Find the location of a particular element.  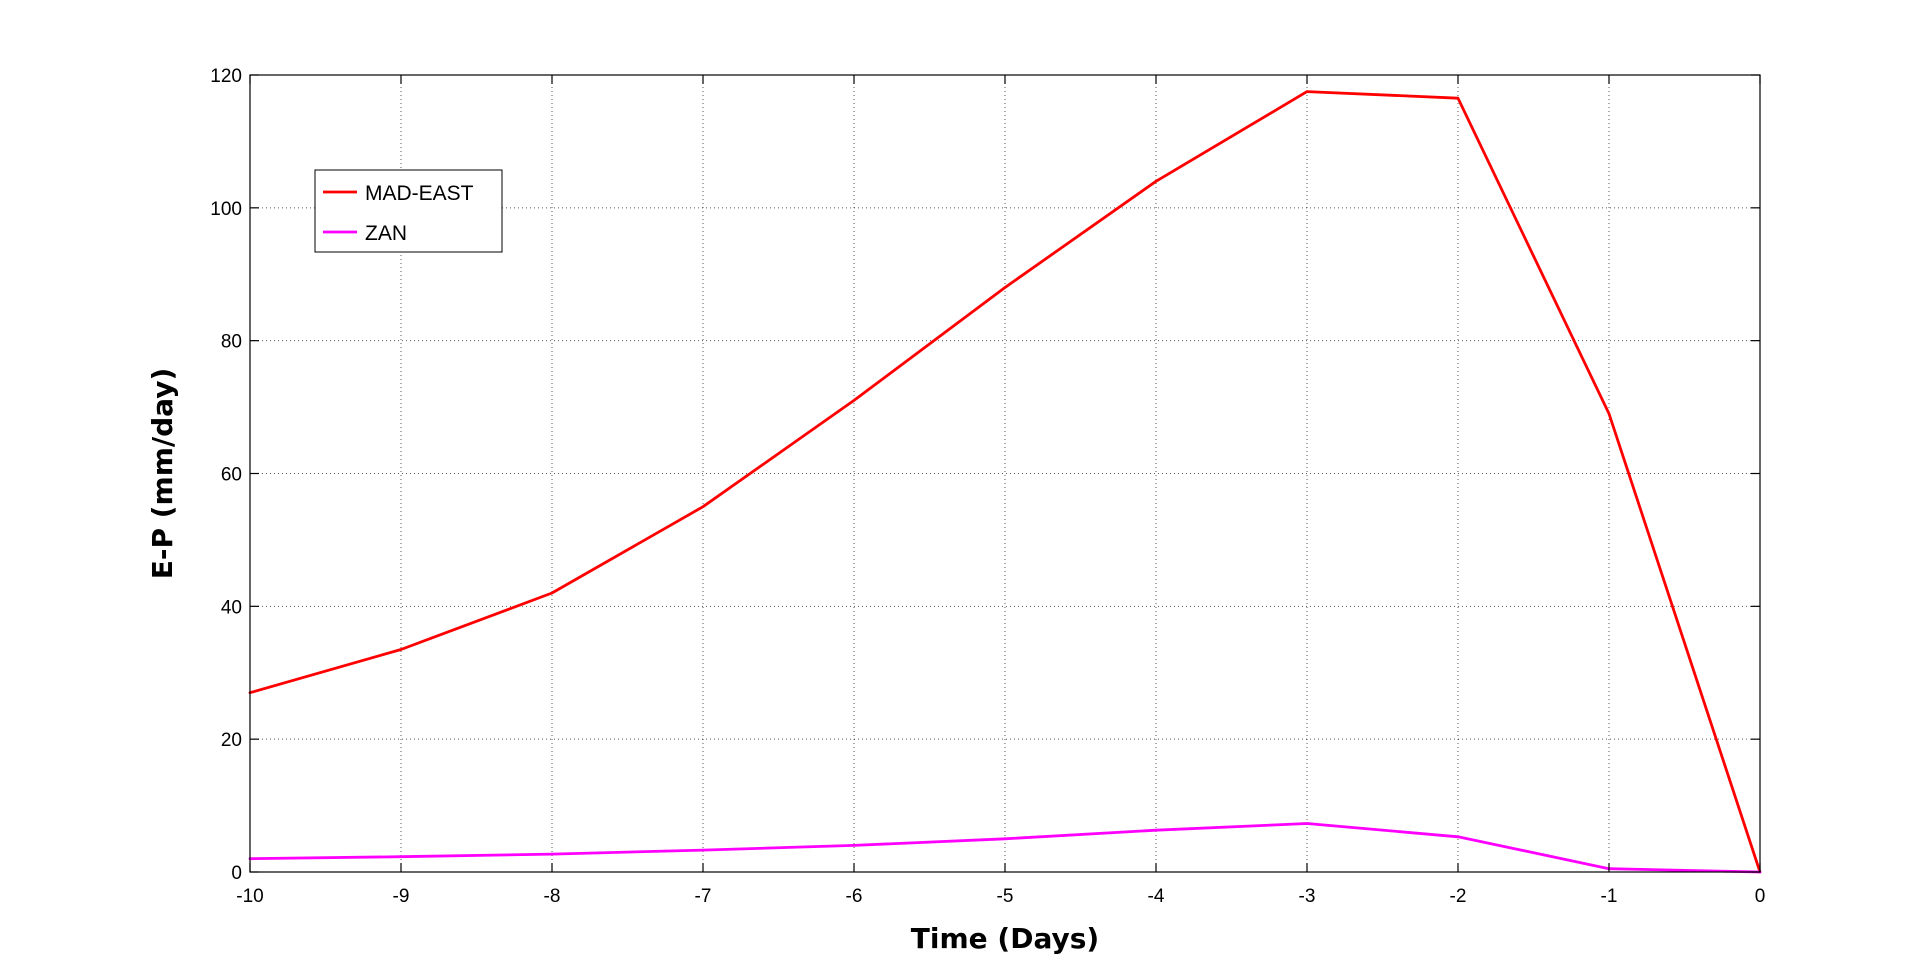

x-tick-label: -3 is located at coordinates (1307, 896).